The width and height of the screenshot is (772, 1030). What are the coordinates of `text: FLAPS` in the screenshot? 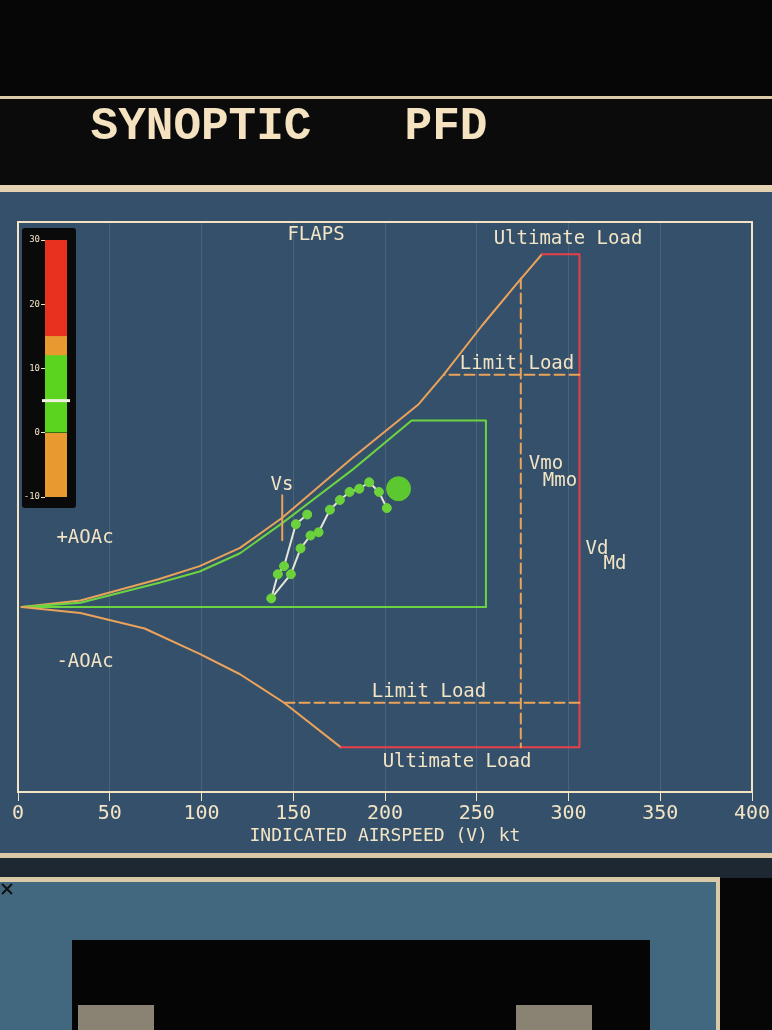 It's located at (316, 233).